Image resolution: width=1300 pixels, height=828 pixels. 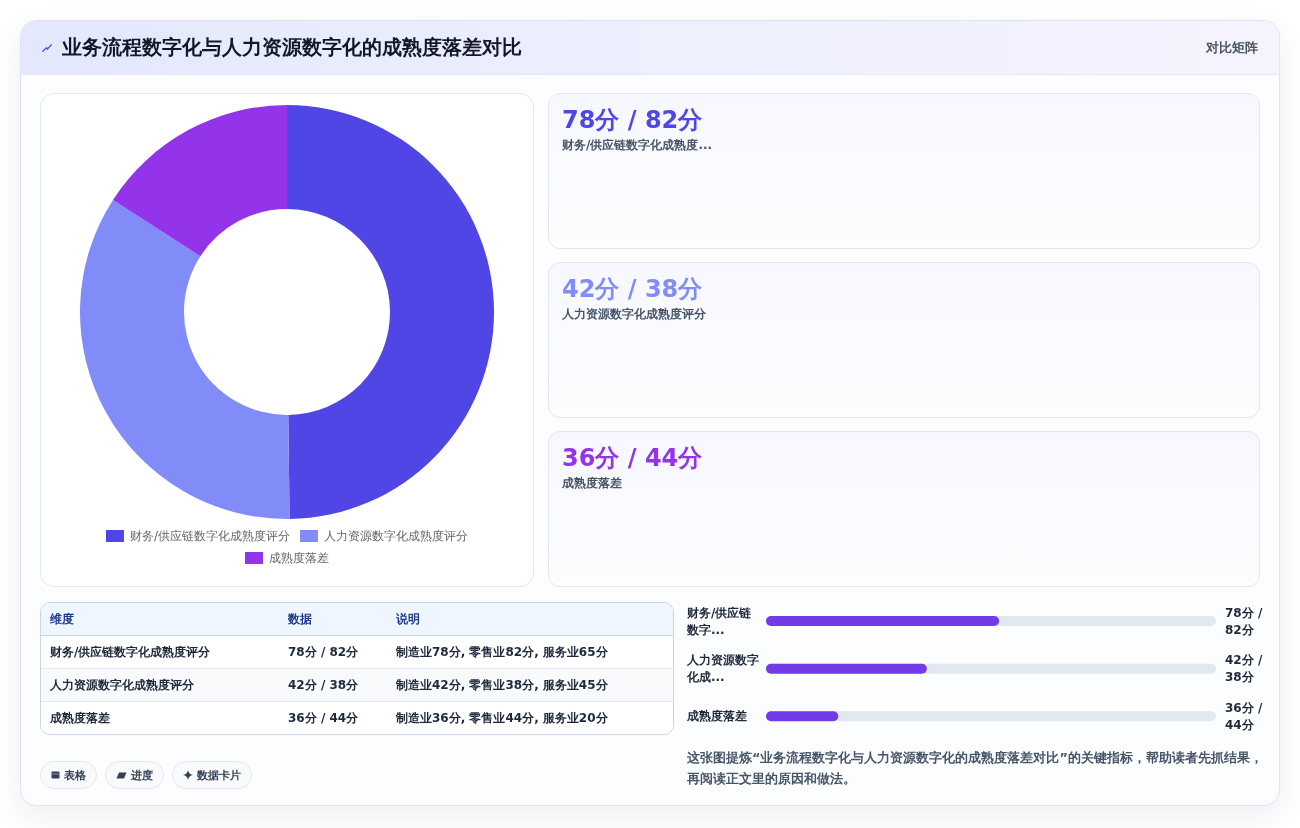 I want to click on text: 制造业36分, 零售业44分, 服务业20分, so click(x=502, y=717).